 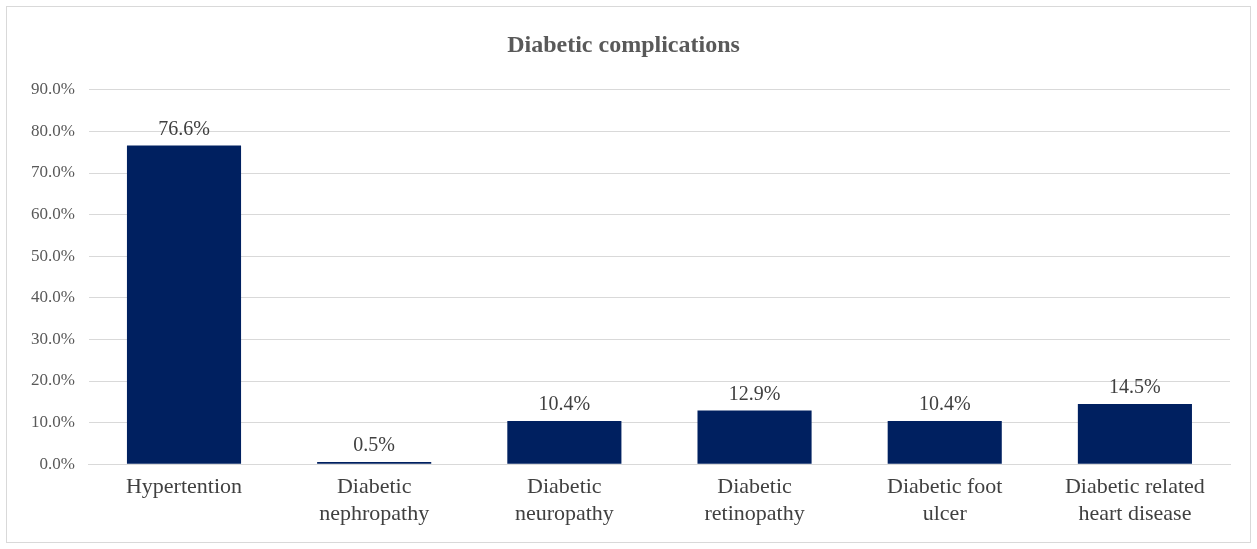 I want to click on x-tick-label: Diabetic neuropathy, so click(x=564, y=499).